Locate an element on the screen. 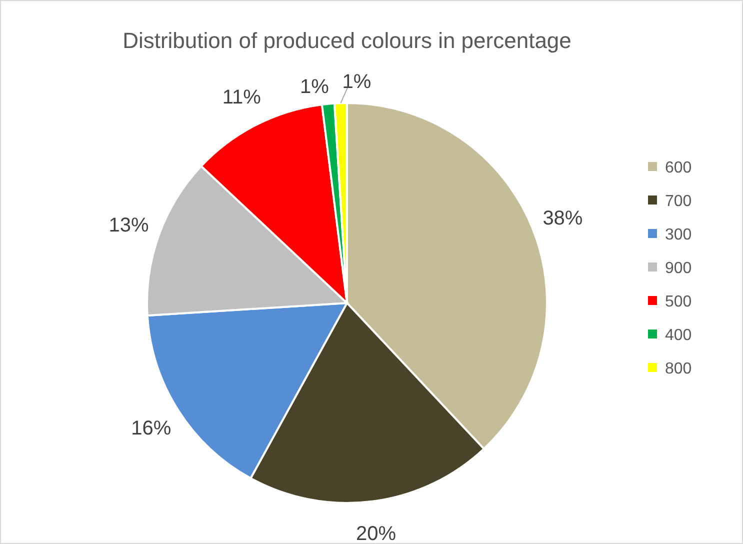  chart-title: Distribution of produced colours in percentage is located at coordinates (347, 40).